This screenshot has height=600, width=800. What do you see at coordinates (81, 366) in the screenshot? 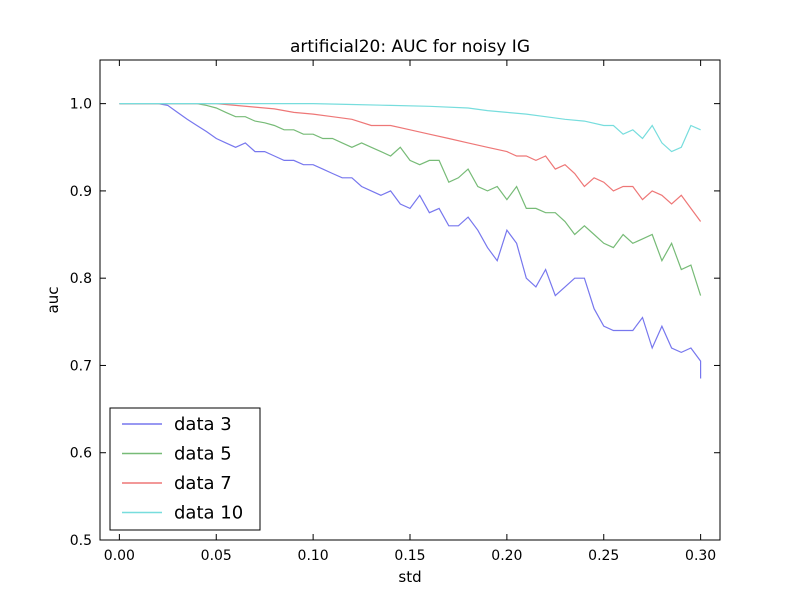
I see `y-tick-label: 0.7` at bounding box center [81, 366].